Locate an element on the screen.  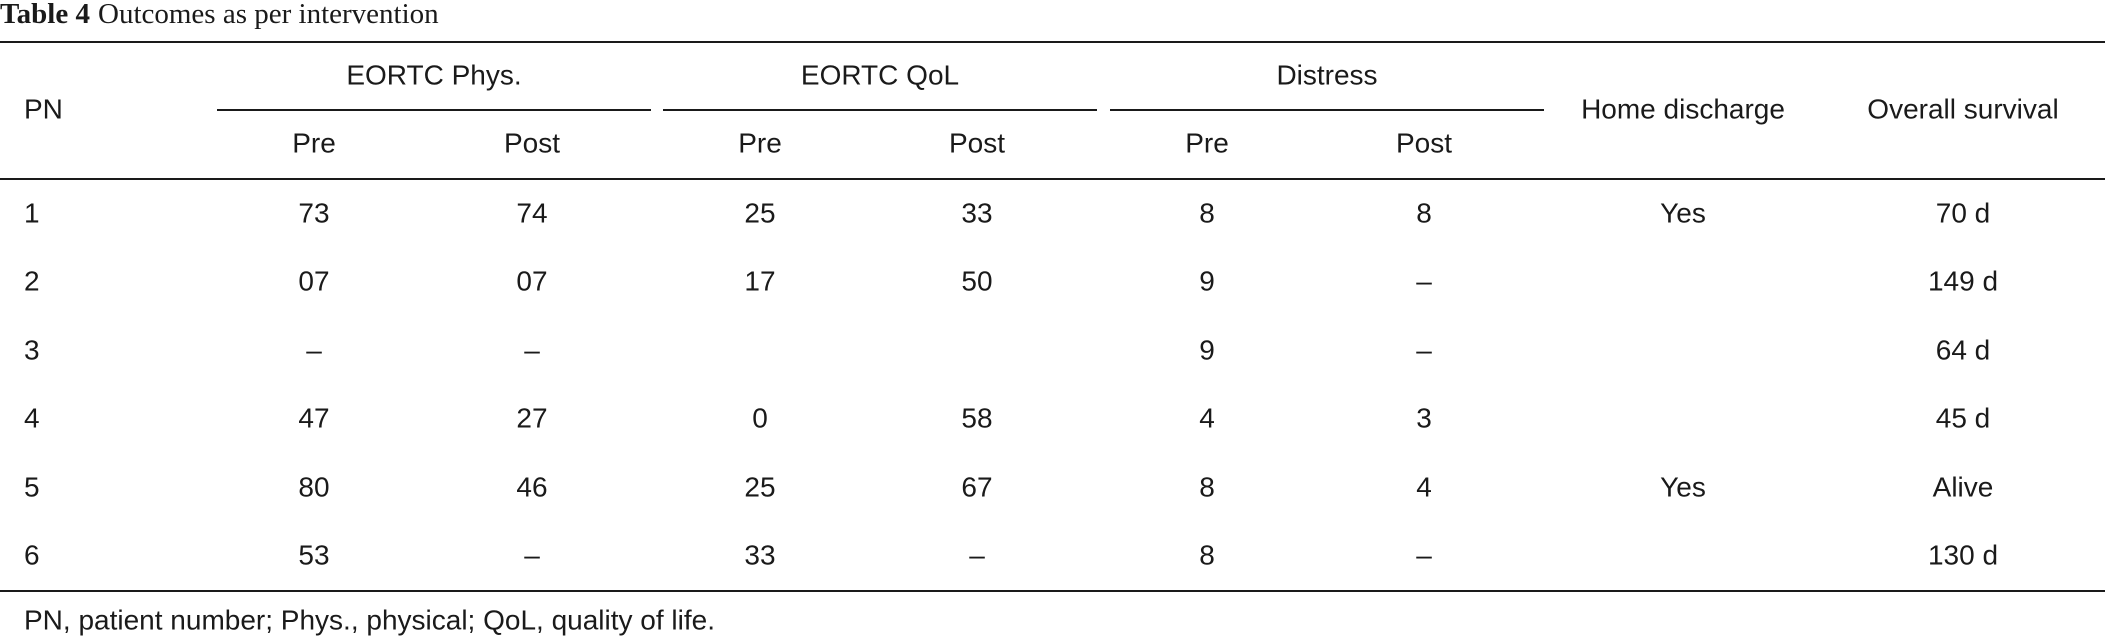
cell: 74 is located at coordinates (531, 212).